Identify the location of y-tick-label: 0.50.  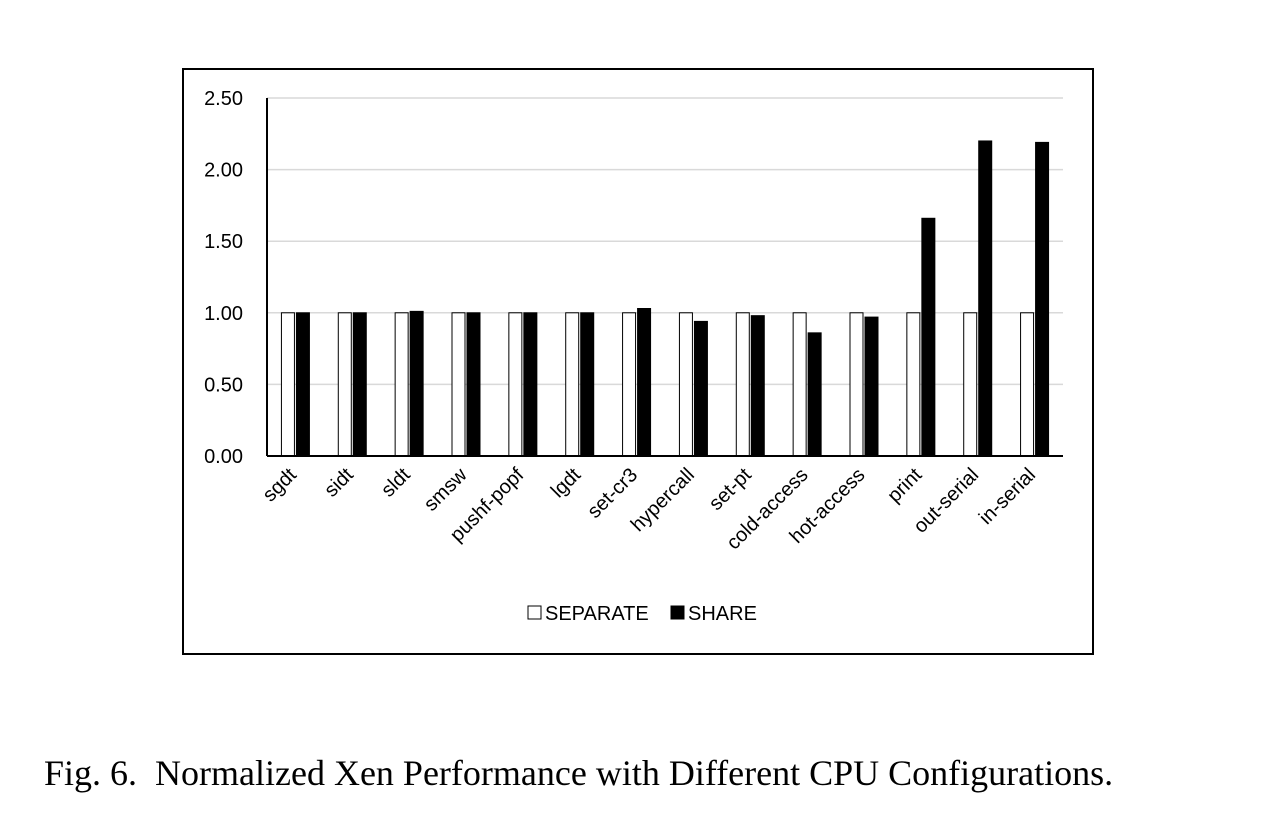
(223, 385).